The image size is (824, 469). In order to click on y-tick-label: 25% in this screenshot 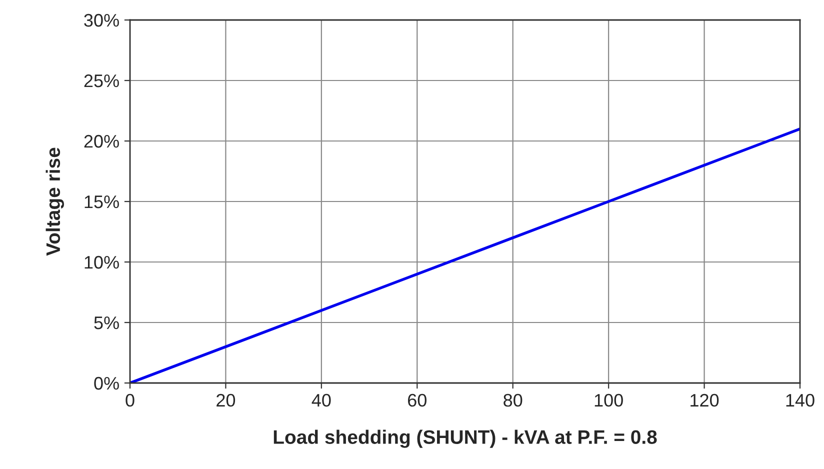, I will do `click(101, 81)`.